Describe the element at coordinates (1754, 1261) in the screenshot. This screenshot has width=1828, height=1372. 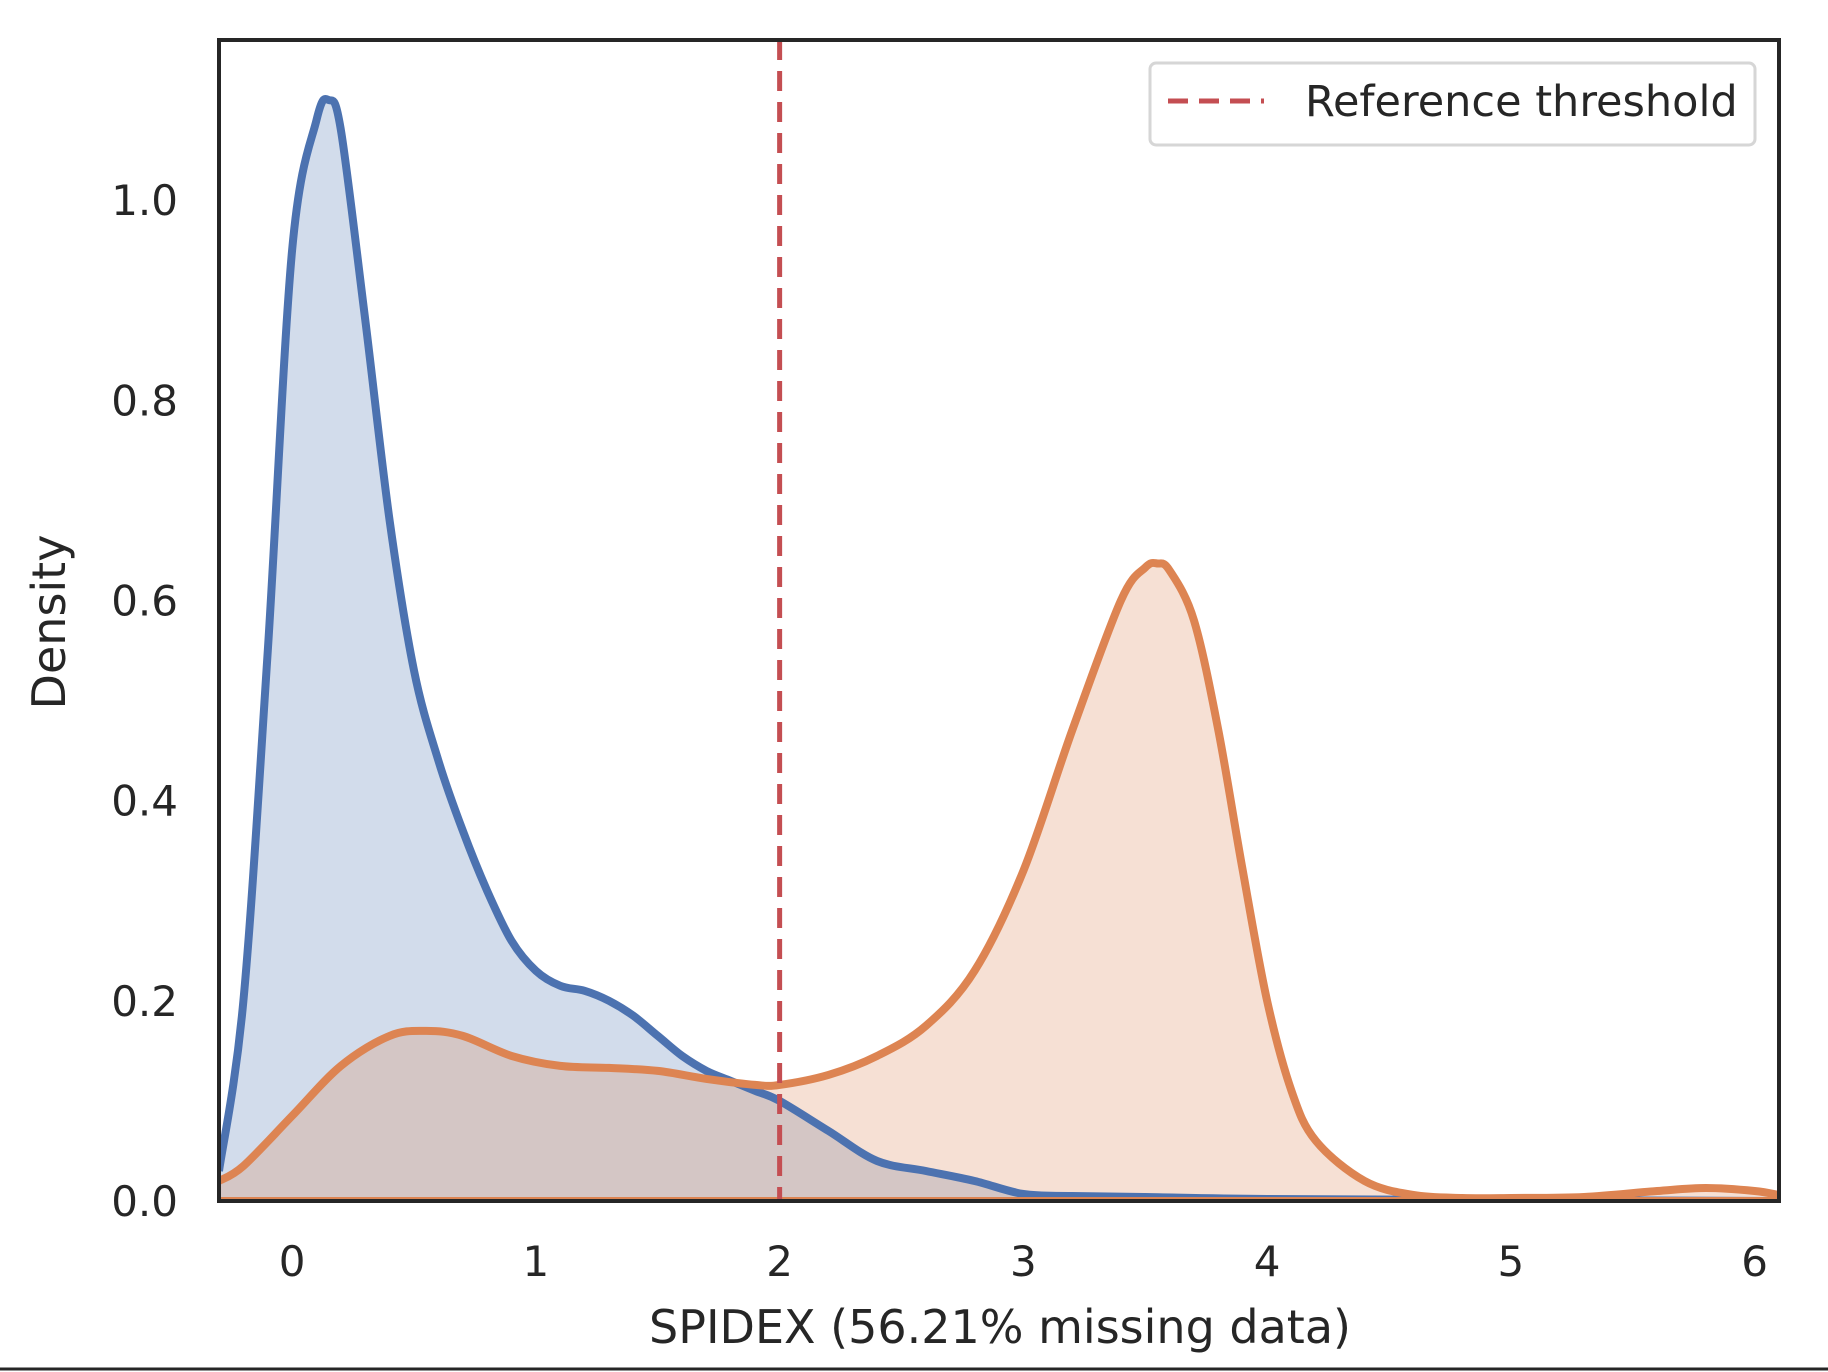
I see `x-tick-label: 6` at that location.